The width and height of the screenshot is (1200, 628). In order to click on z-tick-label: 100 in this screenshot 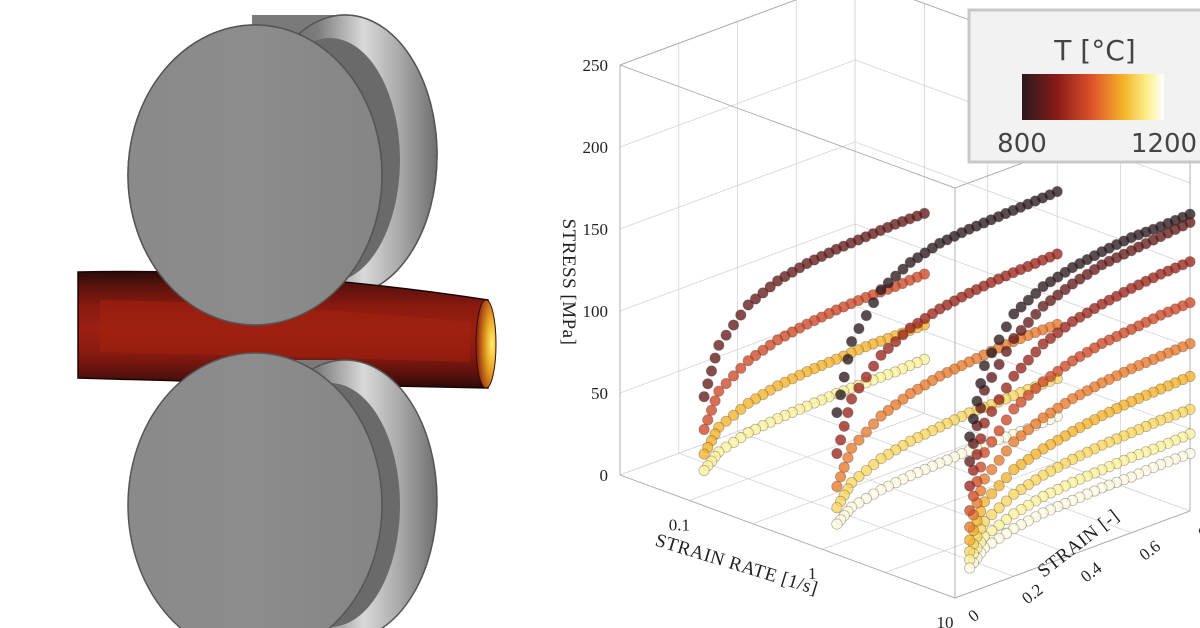, I will do `click(596, 311)`.